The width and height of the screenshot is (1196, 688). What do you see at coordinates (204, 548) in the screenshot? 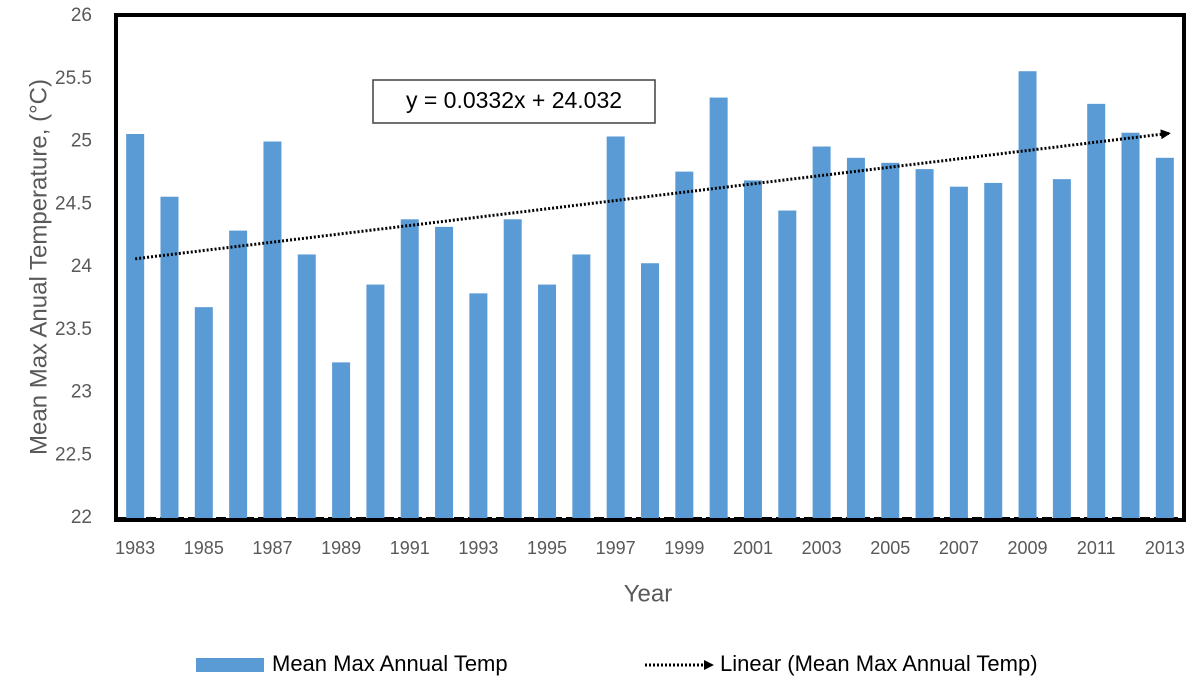
I see `x-tick-label: 1985` at bounding box center [204, 548].